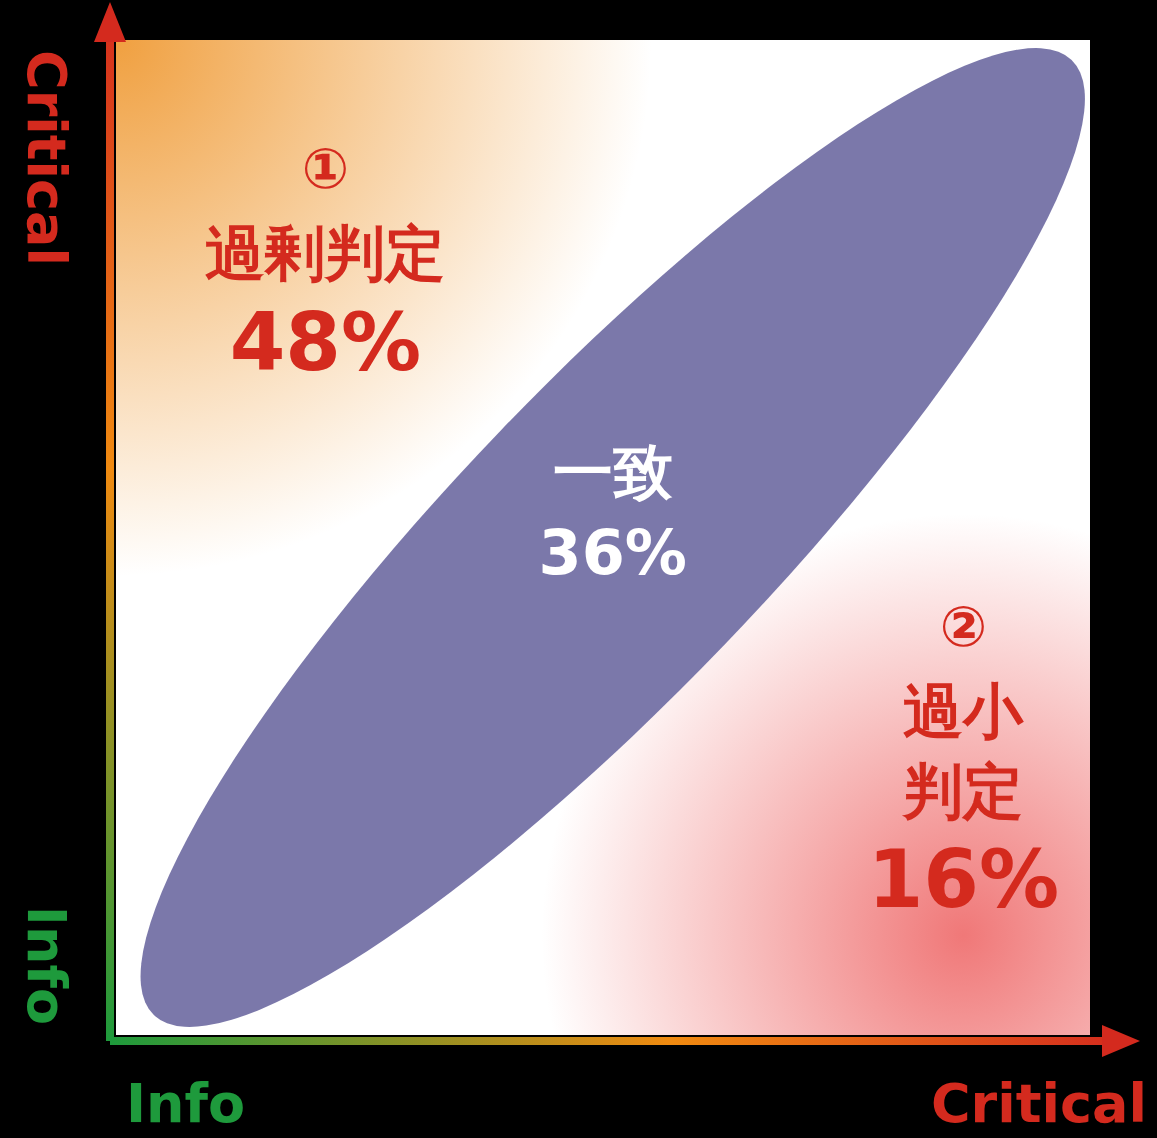 This screenshot has width=1157, height=1138. I want to click on data-label: 36%, so click(612, 552).